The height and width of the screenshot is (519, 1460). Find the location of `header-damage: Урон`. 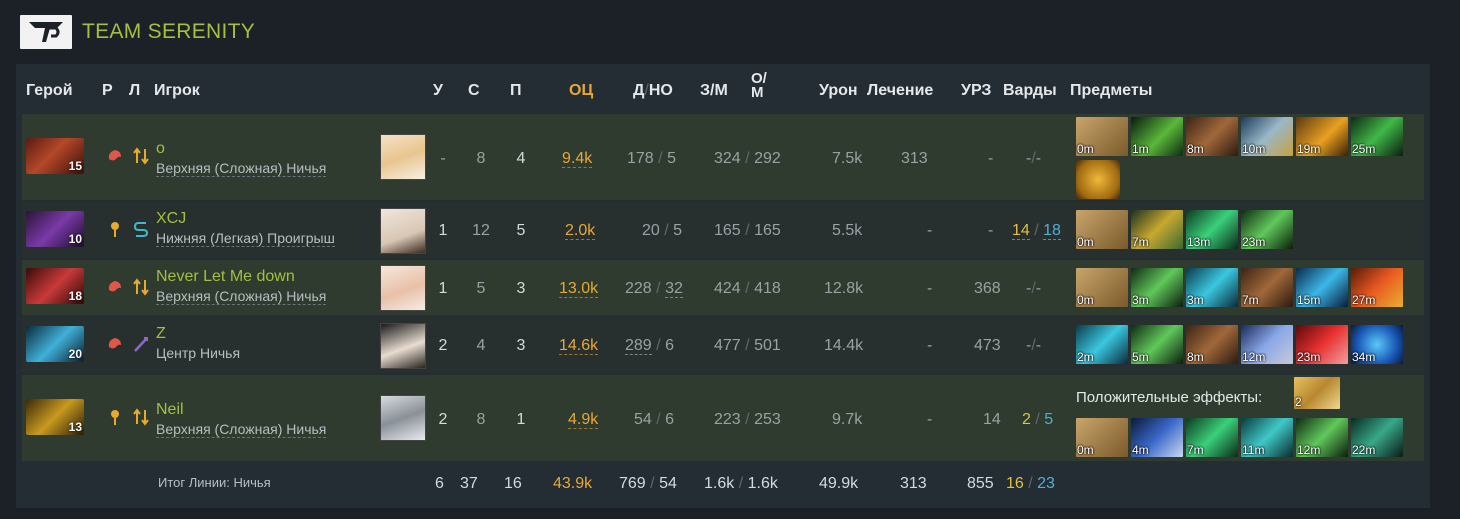

header-damage: Урон is located at coordinates (838, 90).